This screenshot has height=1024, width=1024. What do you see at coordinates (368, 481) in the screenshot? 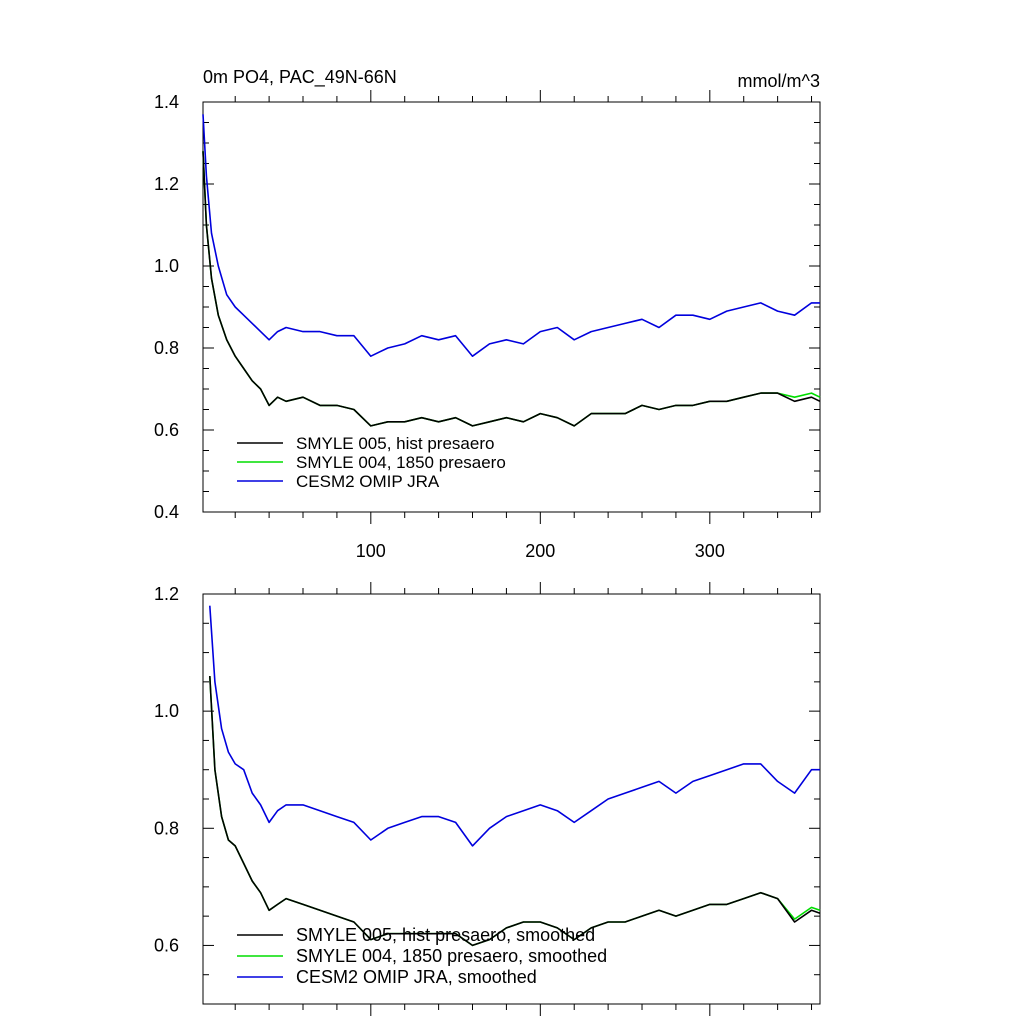
I see `legend-label: CESM2 OMIP JRA` at bounding box center [368, 481].